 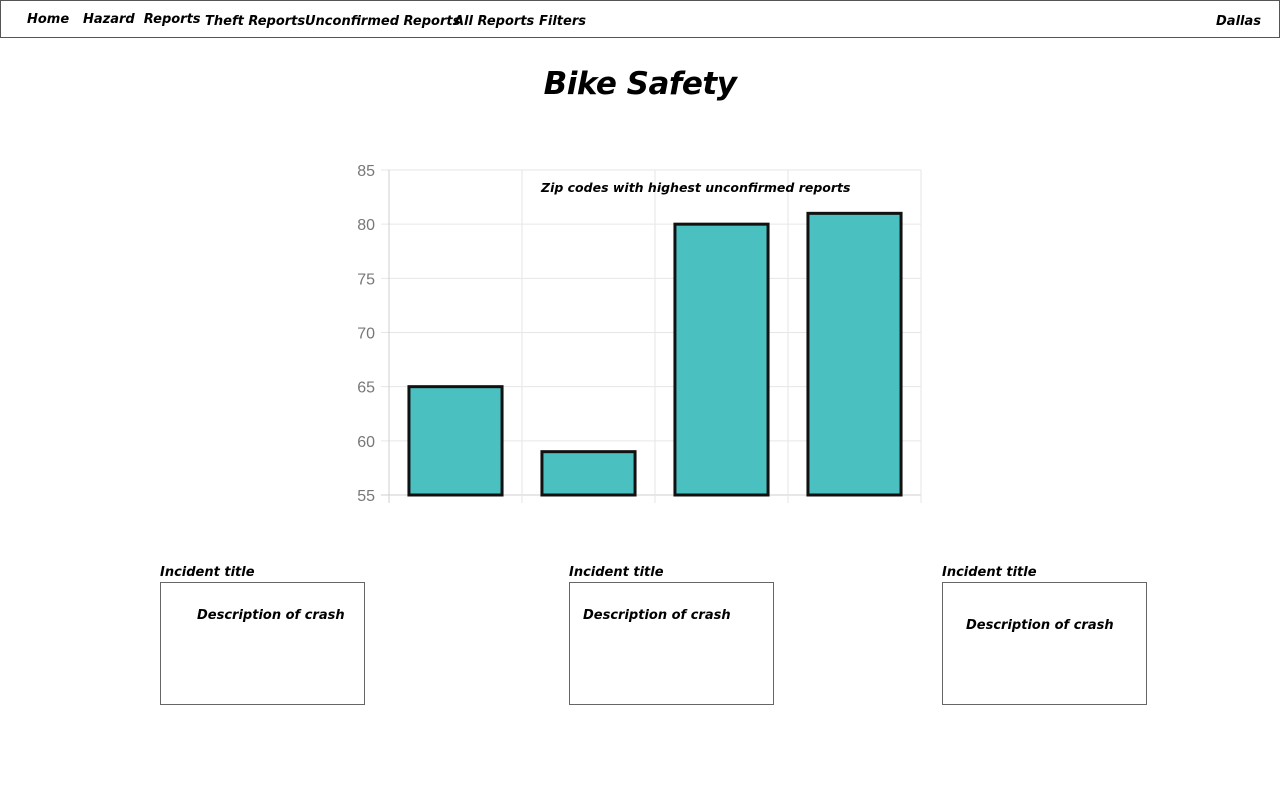 I want to click on nav-filters-link: Filters, so click(x=562, y=21).